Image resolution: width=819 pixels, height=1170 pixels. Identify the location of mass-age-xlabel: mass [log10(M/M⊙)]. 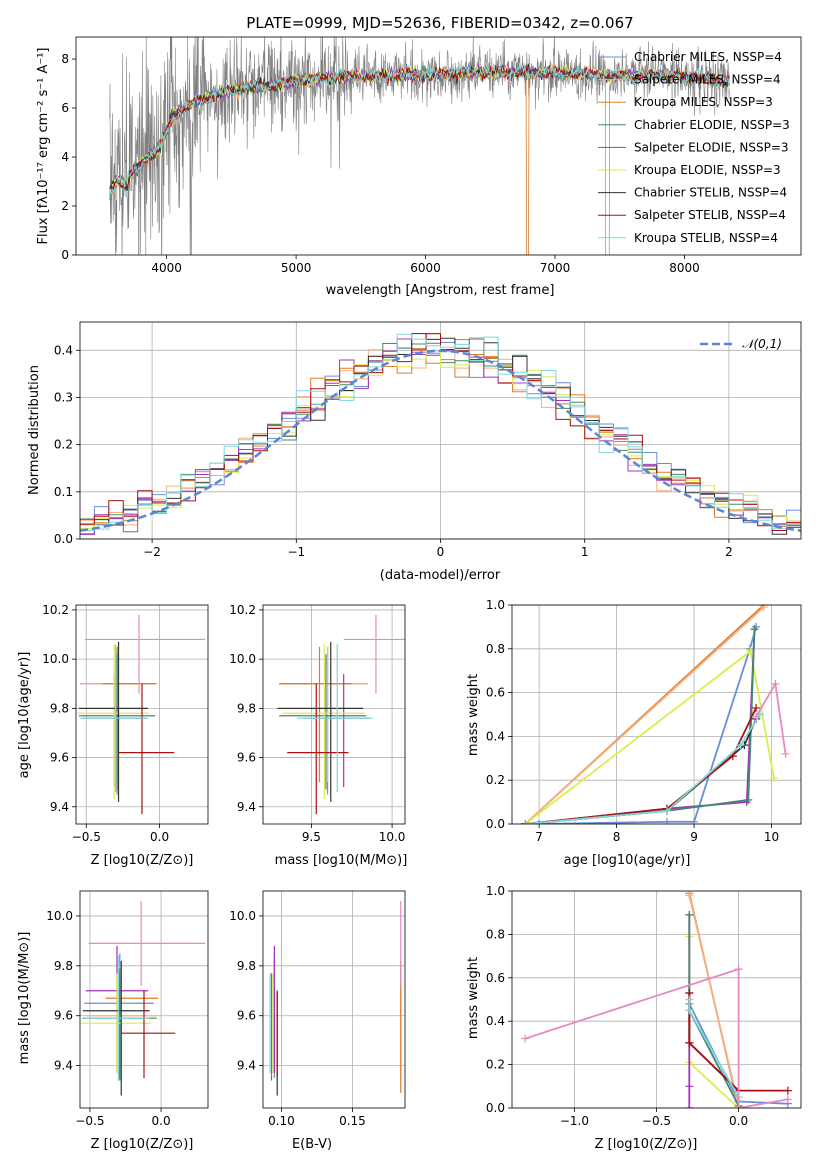
(341, 860).